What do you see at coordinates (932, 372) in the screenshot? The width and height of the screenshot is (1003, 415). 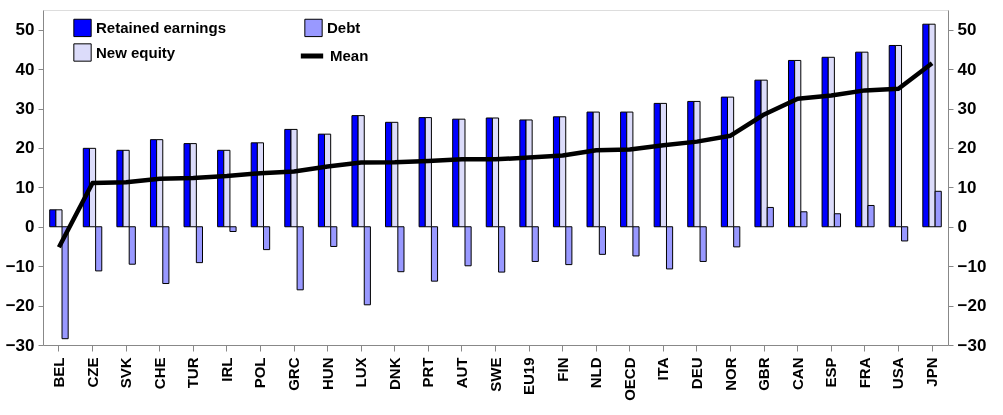 I see `x-tick-label: JPN` at bounding box center [932, 372].